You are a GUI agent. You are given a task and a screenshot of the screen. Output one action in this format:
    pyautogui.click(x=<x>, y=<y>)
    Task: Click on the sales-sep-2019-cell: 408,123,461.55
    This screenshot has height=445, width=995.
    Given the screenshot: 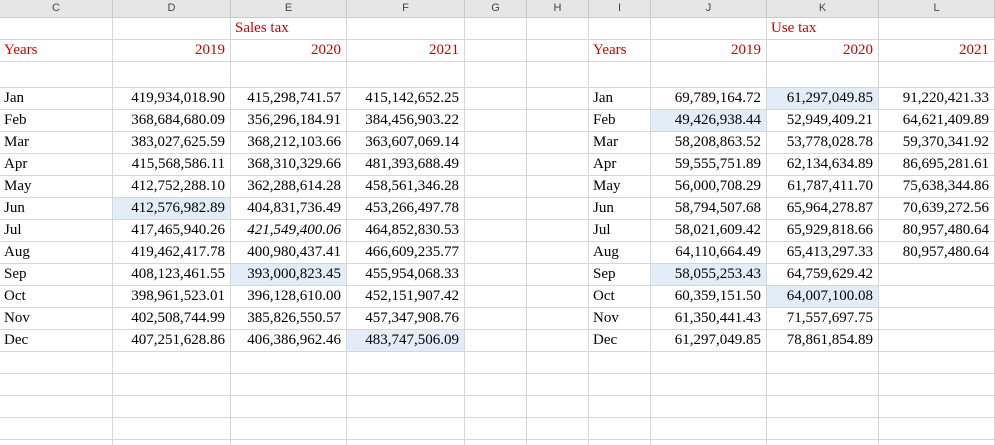 What is the action you would take?
    pyautogui.click(x=172, y=275)
    